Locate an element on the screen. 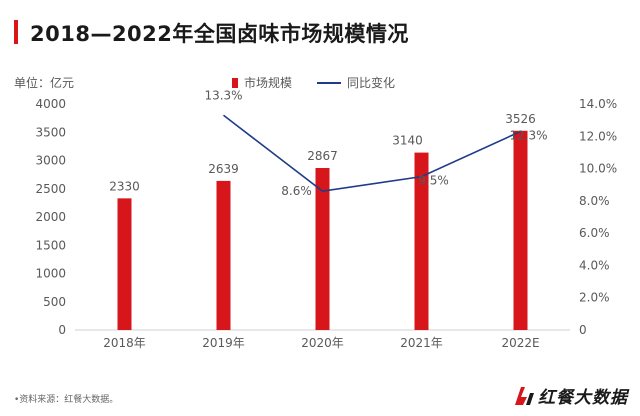 The height and width of the screenshot is (416, 640). y-right-tick-label: 4.0% is located at coordinates (594, 265).